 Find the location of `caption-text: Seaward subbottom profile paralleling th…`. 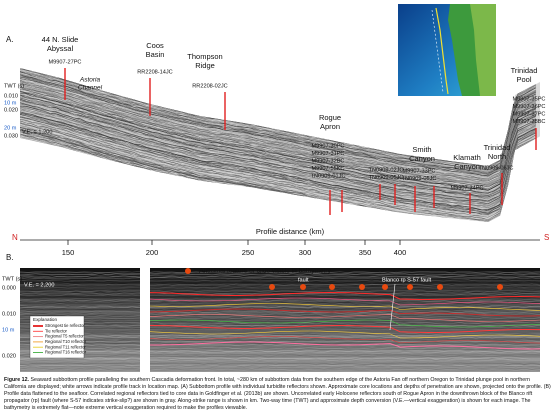

caption-text: Seaward subbottom profile paralleling th… is located at coordinates (277, 394).